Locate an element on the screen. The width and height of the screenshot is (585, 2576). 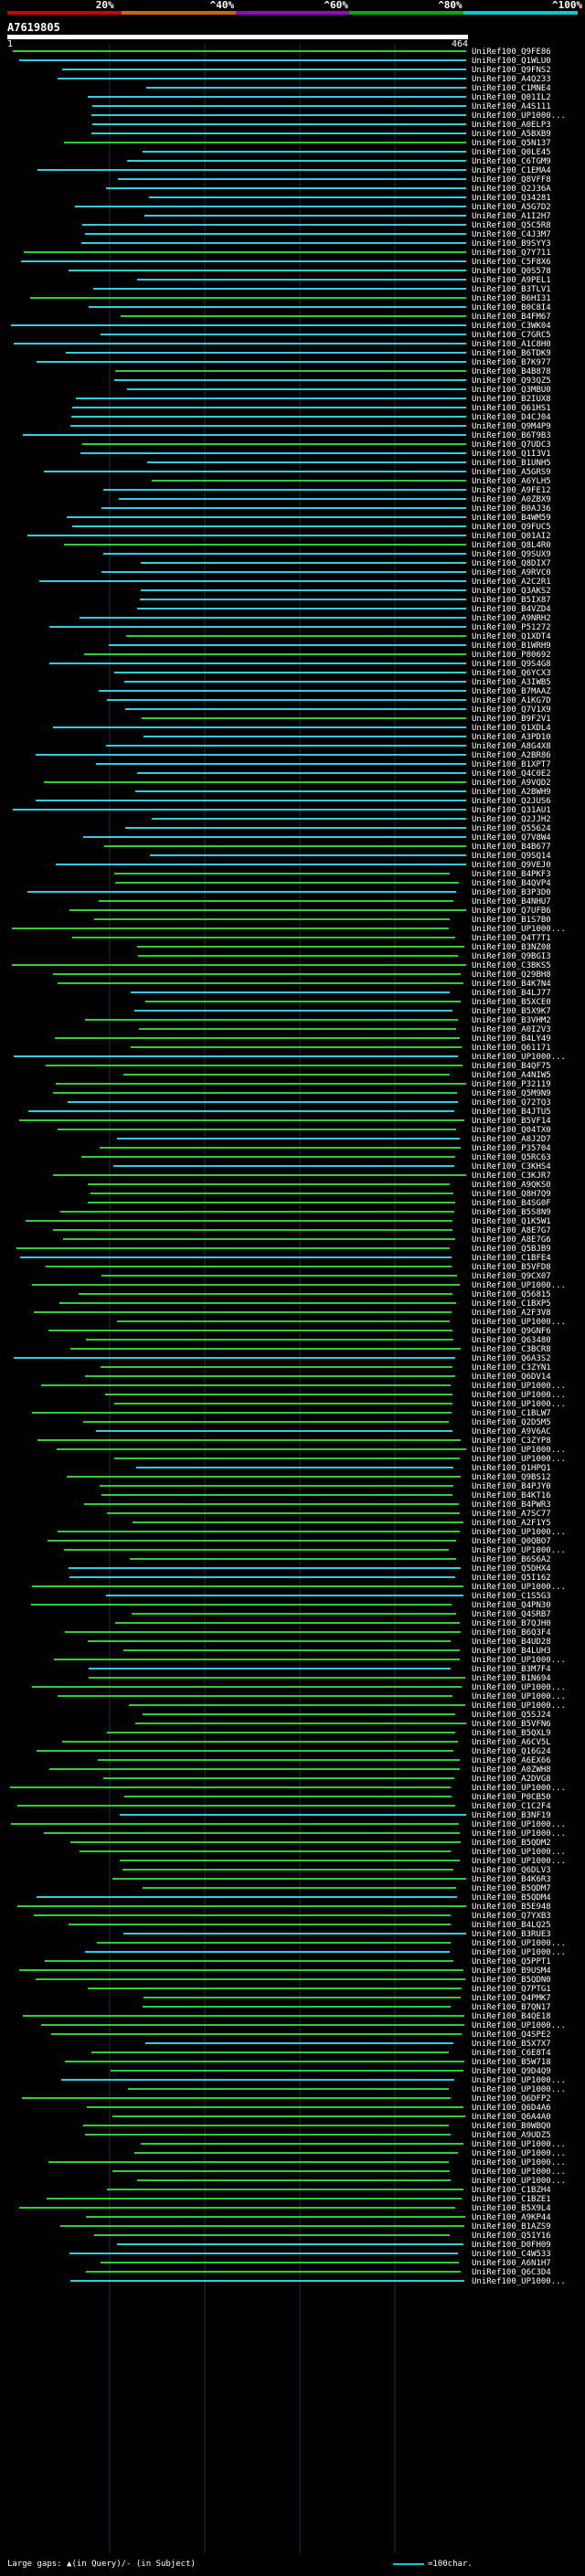
hit-label: UniRef100_C7GRC5 is located at coordinates (512, 335).